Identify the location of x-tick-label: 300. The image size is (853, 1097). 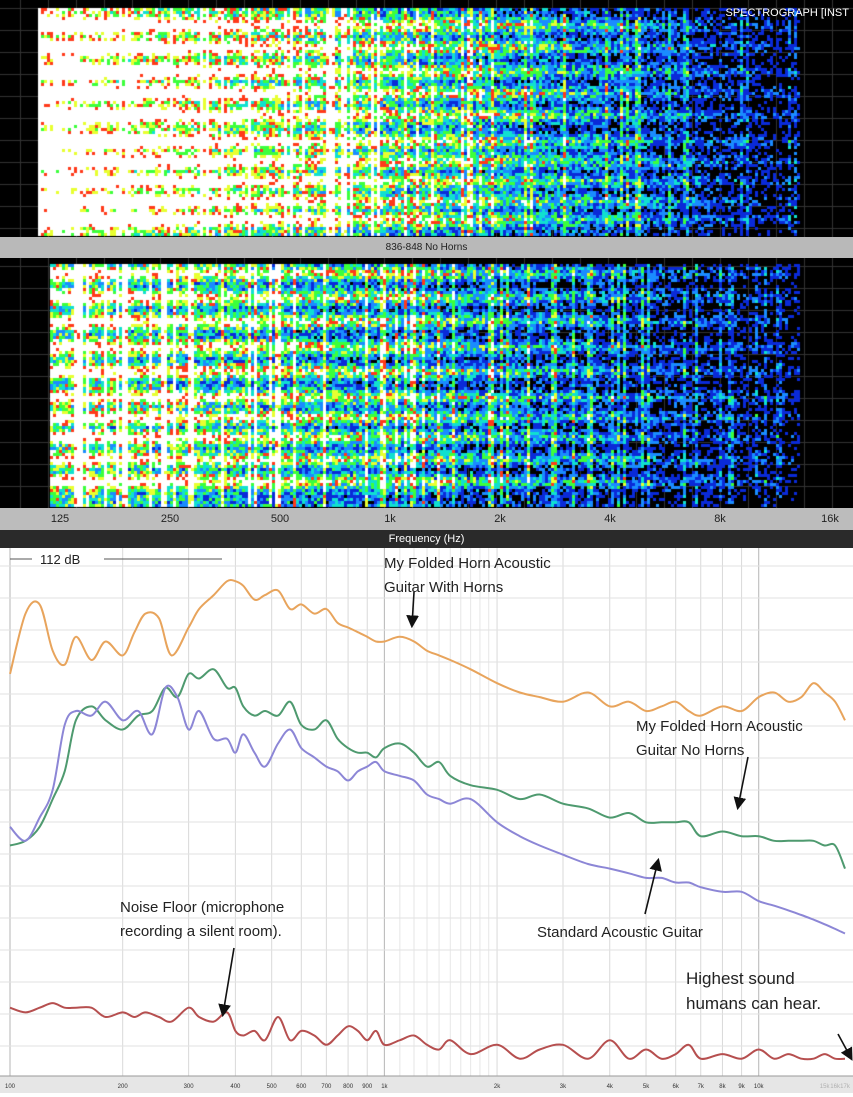
(189, 1087).